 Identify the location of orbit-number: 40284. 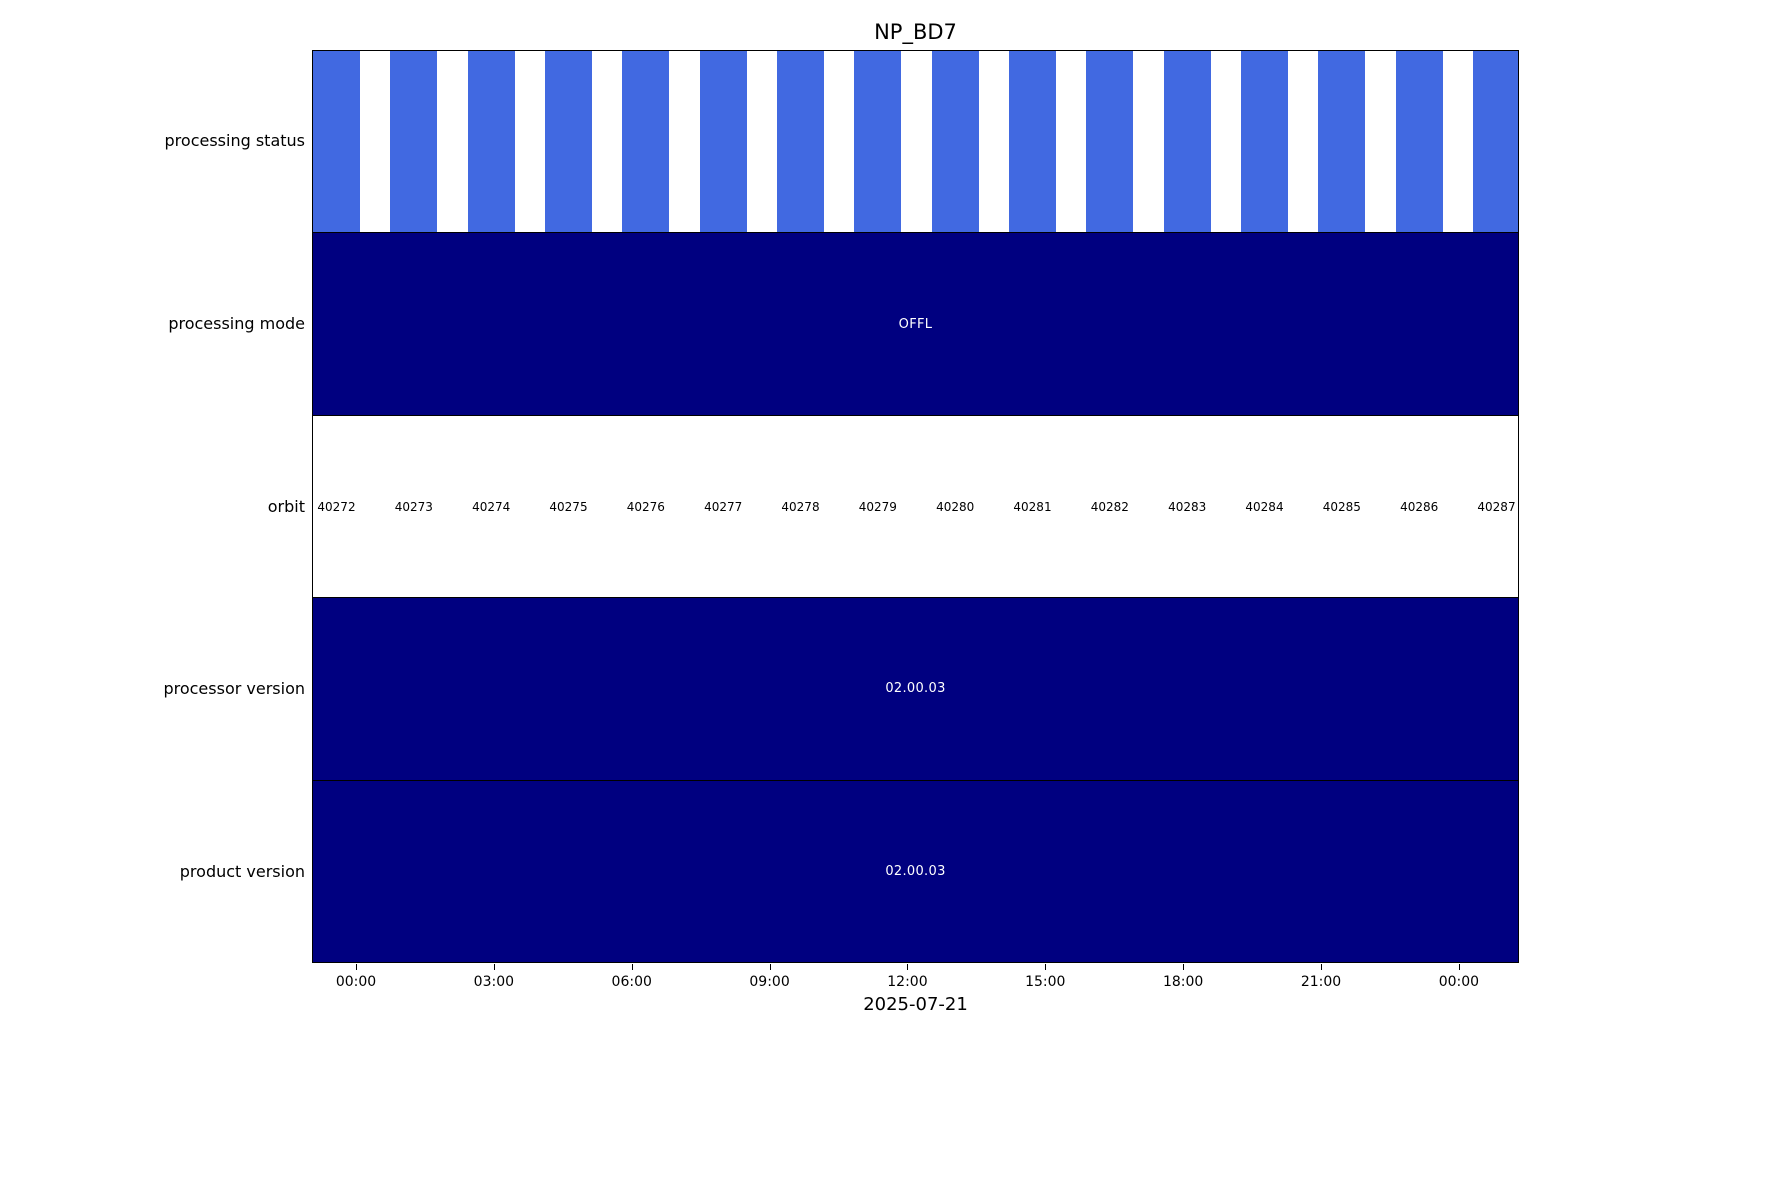
(1264, 506).